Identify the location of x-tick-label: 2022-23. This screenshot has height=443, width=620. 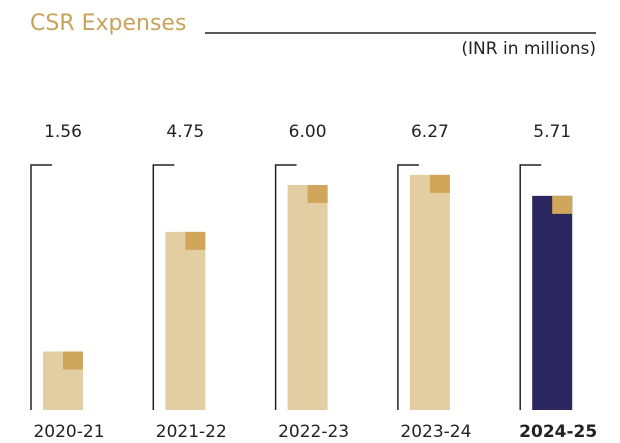
(313, 432).